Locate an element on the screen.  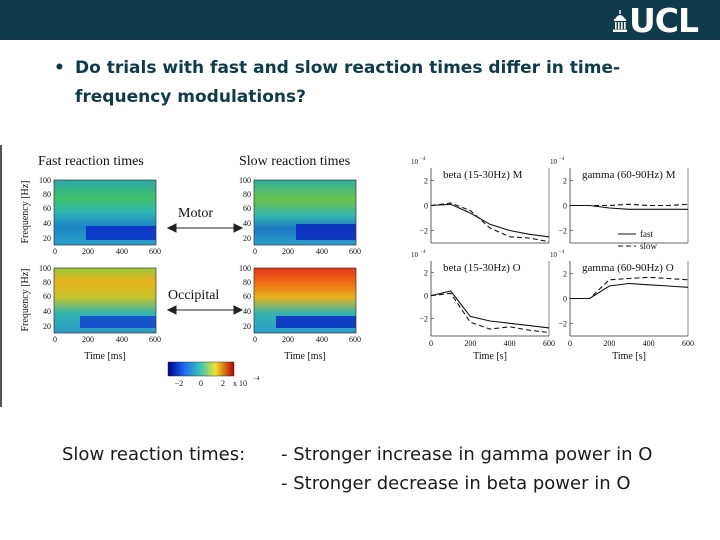
chart-title: beta (15-30Hz) O is located at coordinates (482, 268).